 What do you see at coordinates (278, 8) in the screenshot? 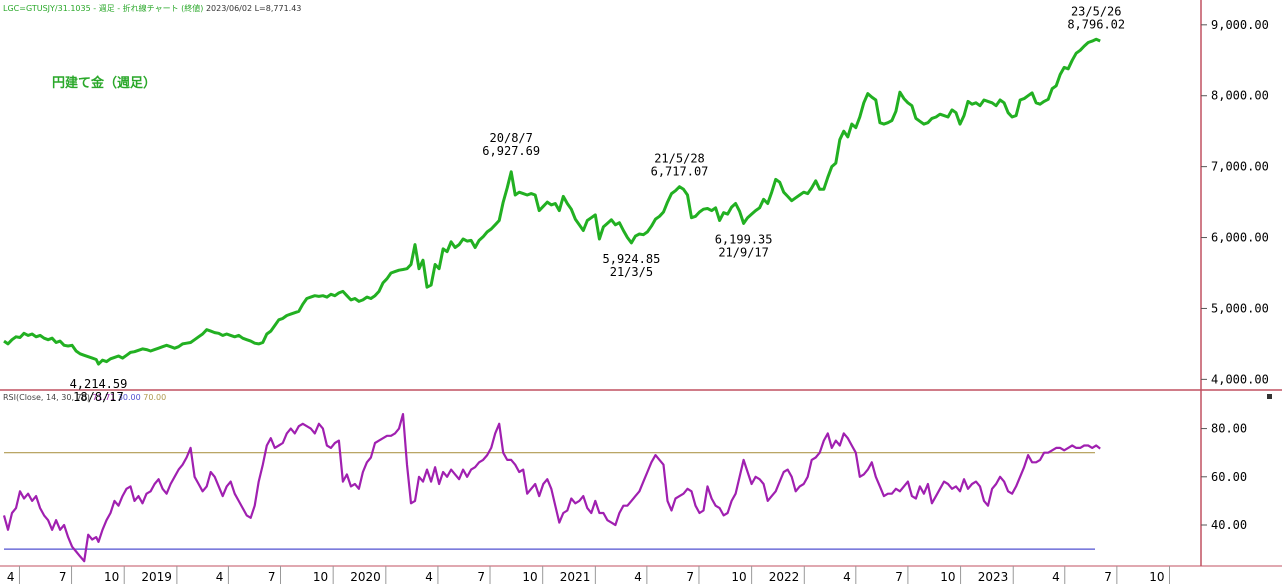
I see `header-last: L=8,771.43` at bounding box center [278, 8].